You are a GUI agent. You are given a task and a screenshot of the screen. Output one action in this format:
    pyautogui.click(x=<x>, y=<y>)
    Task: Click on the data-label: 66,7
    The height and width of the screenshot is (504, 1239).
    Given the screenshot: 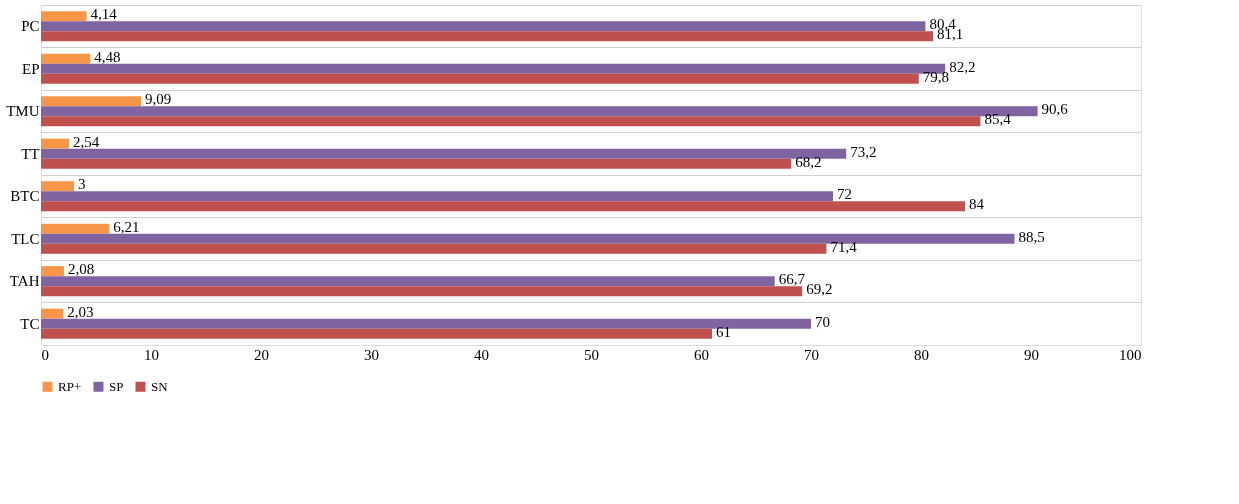 What is the action you would take?
    pyautogui.click(x=792, y=279)
    